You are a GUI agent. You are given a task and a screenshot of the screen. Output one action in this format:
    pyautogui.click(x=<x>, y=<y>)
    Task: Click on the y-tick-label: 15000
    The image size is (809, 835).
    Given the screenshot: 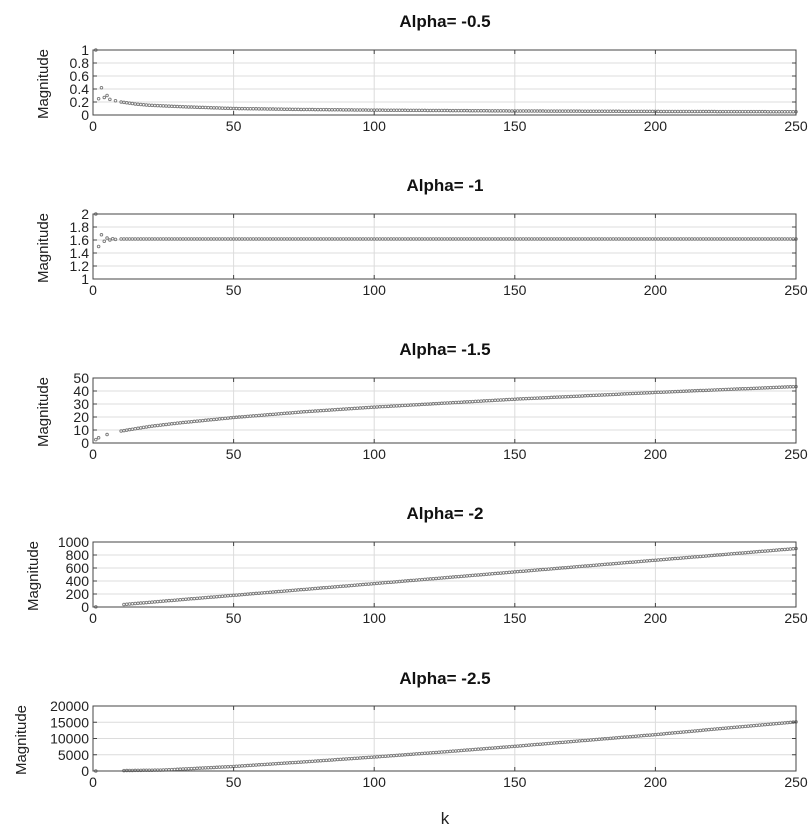 What is the action you would take?
    pyautogui.click(x=69, y=722)
    